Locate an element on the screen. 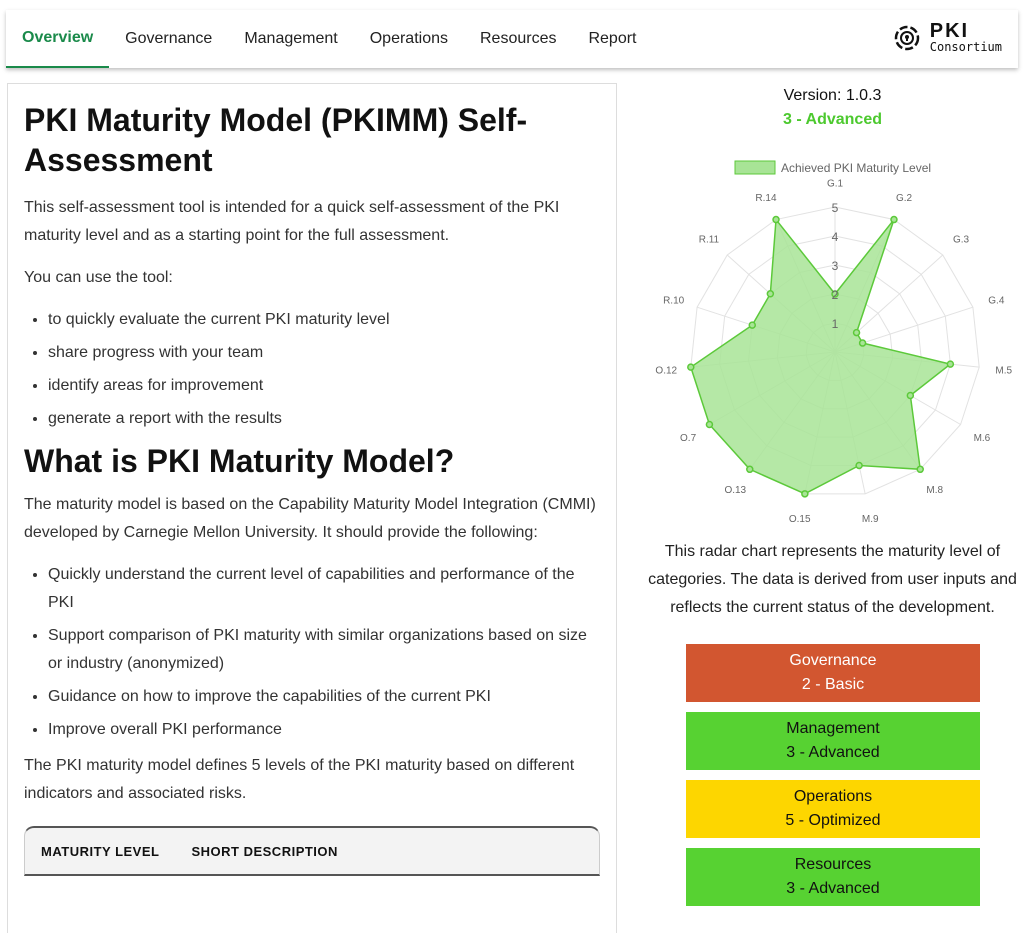  category-name: Operations is located at coordinates (833, 796).